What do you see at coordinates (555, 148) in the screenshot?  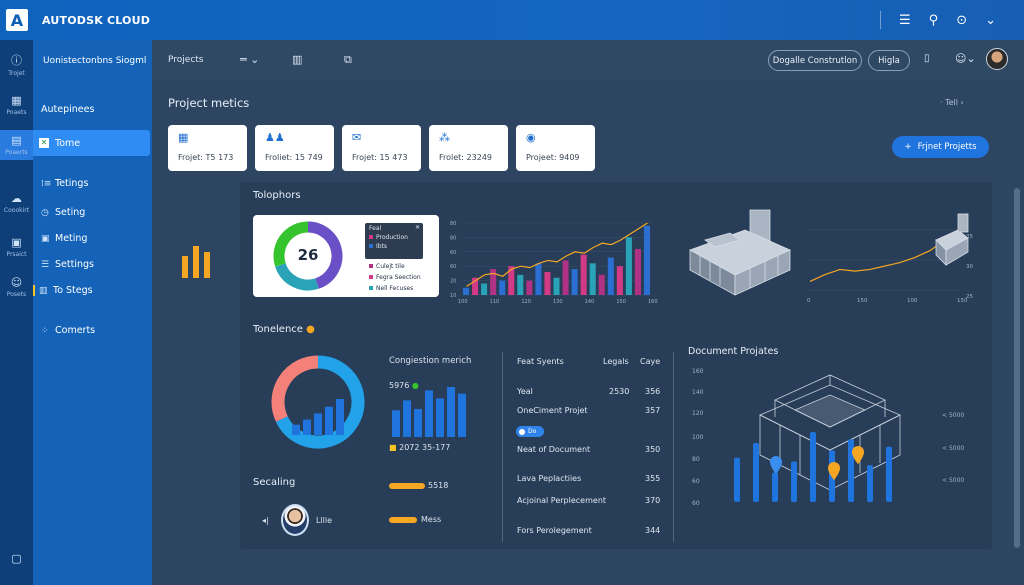 I see `metric-card: ◉ Projeet: 9409` at bounding box center [555, 148].